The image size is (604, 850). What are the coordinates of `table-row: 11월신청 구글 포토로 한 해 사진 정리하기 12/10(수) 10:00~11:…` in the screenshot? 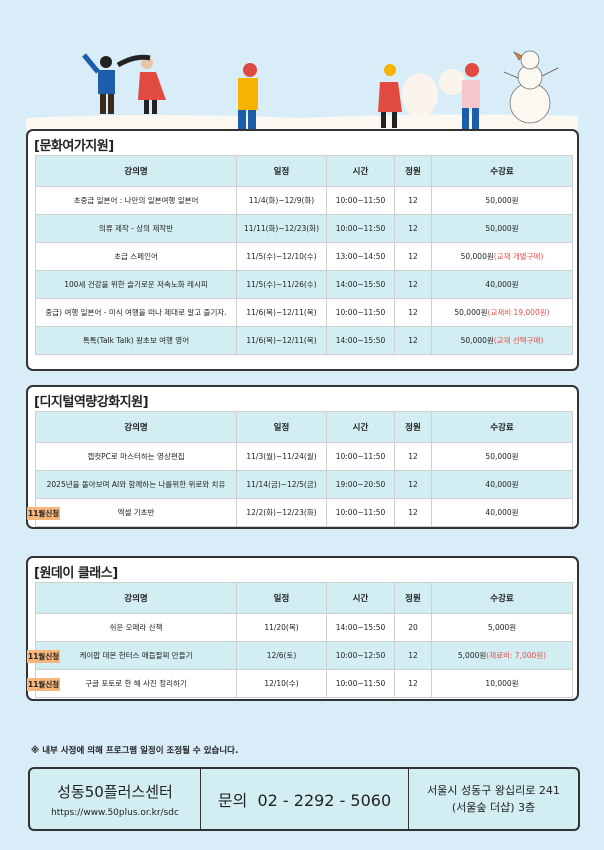 It's located at (300, 683).